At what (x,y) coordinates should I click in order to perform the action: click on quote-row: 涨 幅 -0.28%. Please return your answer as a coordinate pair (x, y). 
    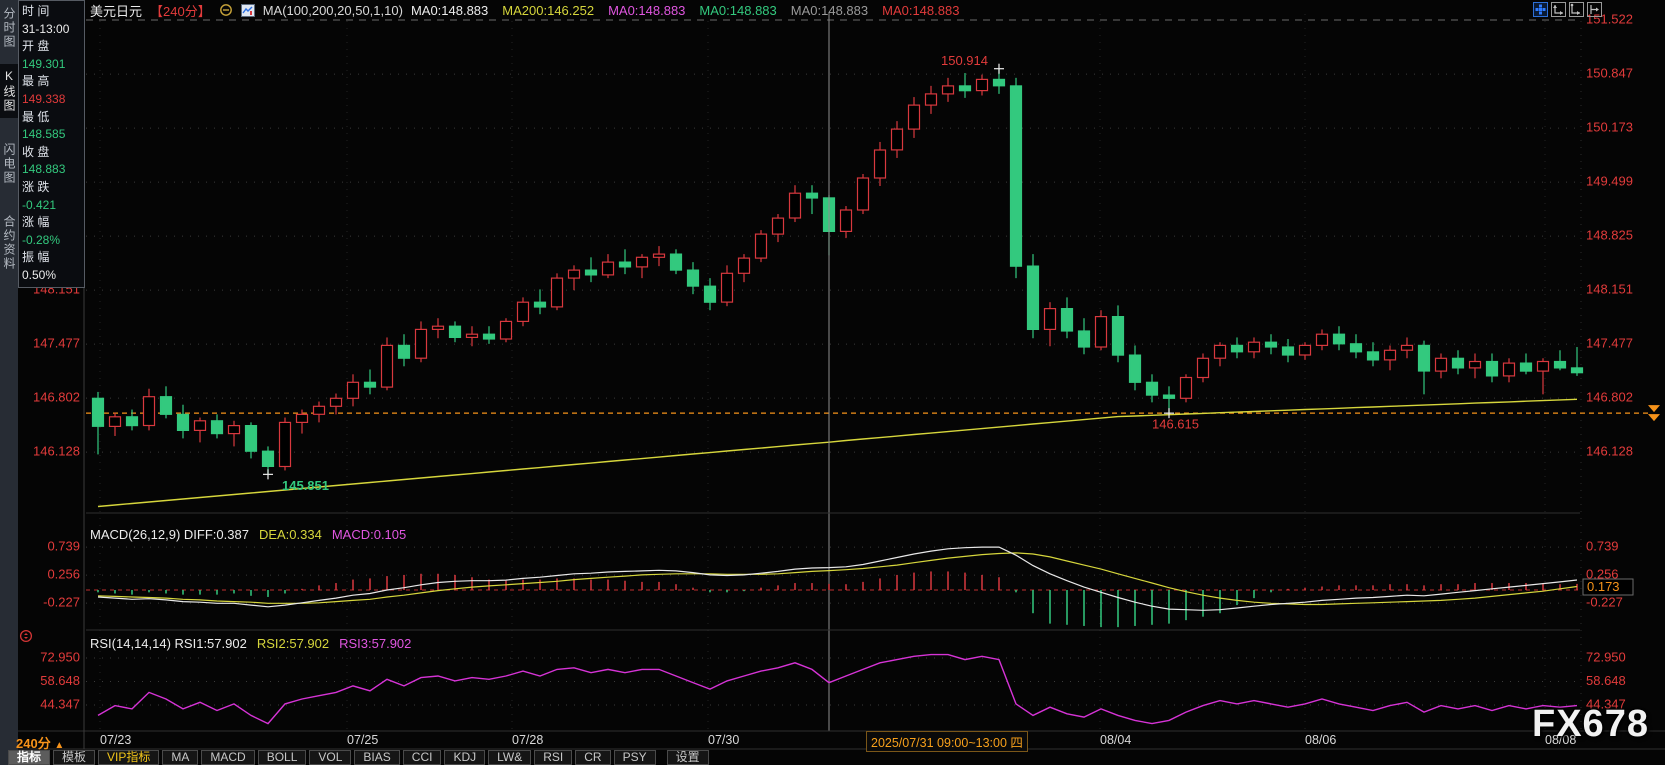
    Looking at the image, I should click on (53, 231).